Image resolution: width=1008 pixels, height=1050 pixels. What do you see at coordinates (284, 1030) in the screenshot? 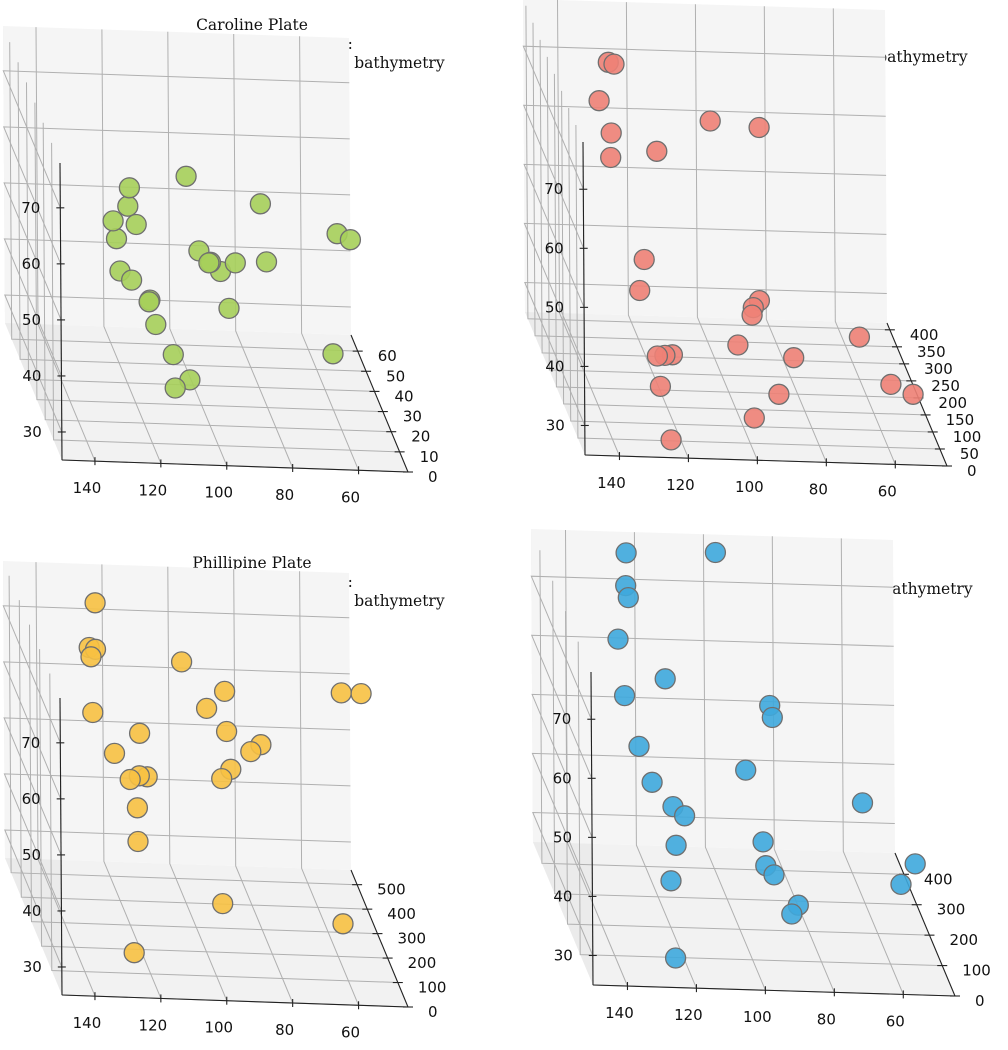
I see `x-tick-label: 80` at bounding box center [284, 1030].